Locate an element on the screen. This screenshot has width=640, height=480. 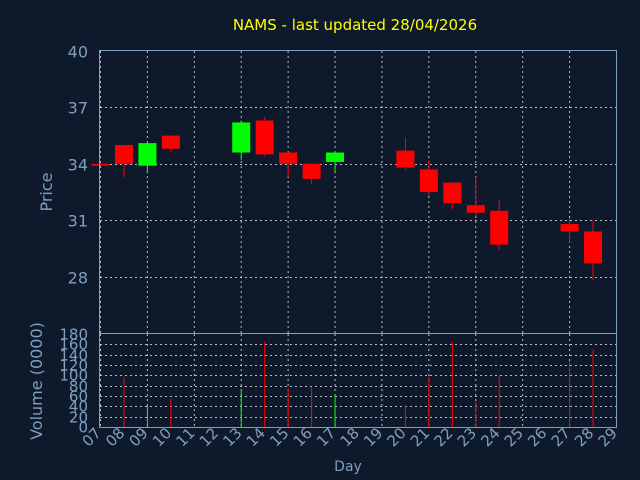
x-tick-label: 28 is located at coordinates (584, 437).